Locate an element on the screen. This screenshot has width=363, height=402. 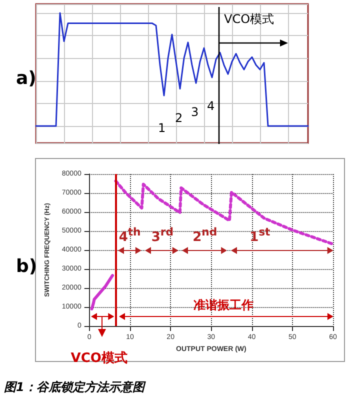
text: b) is located at coordinates (27, 266).